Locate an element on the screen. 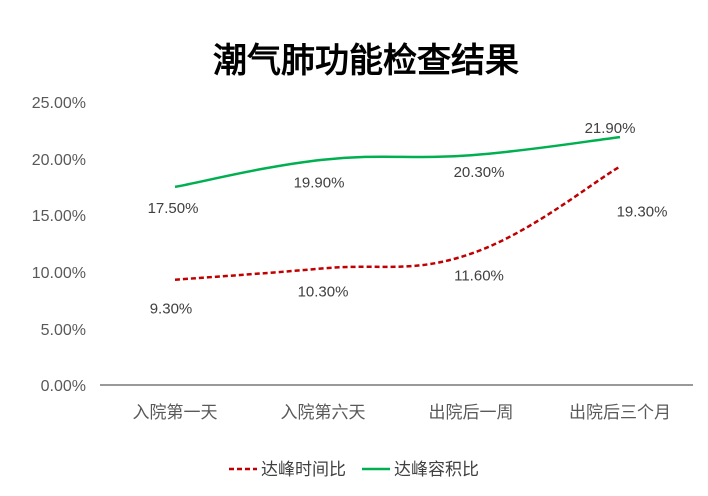 The width and height of the screenshot is (708, 496). y-tick-label: 0.00% is located at coordinates (63, 386).